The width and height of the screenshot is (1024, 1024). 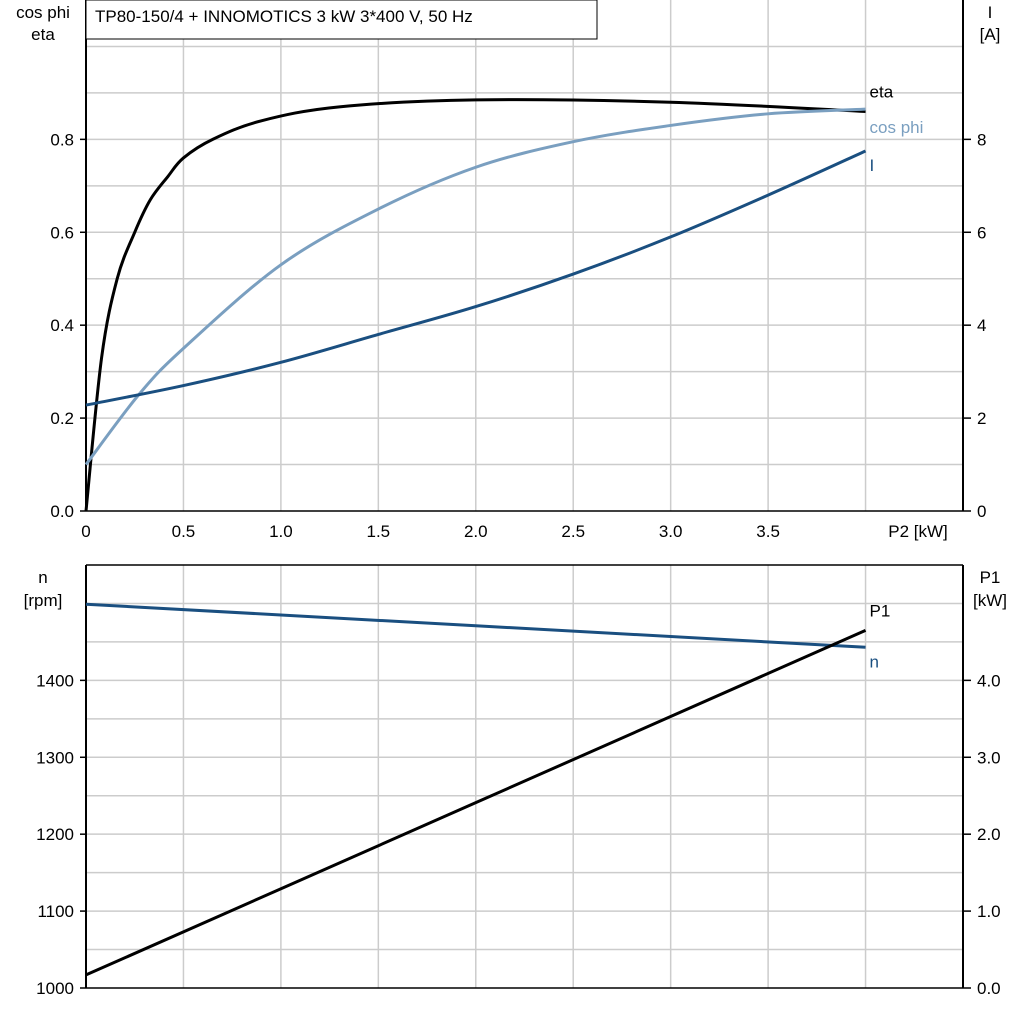 I want to click on x-tick-label: 1.5, so click(x=379, y=531).